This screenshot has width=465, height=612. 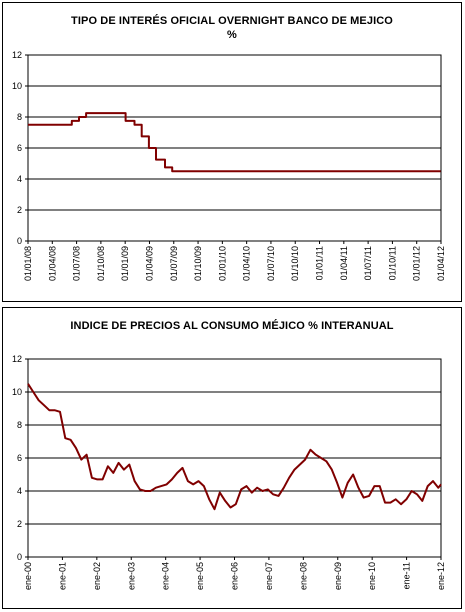 I want to click on x-tick-label: 01/04/12, so click(x=441, y=263).